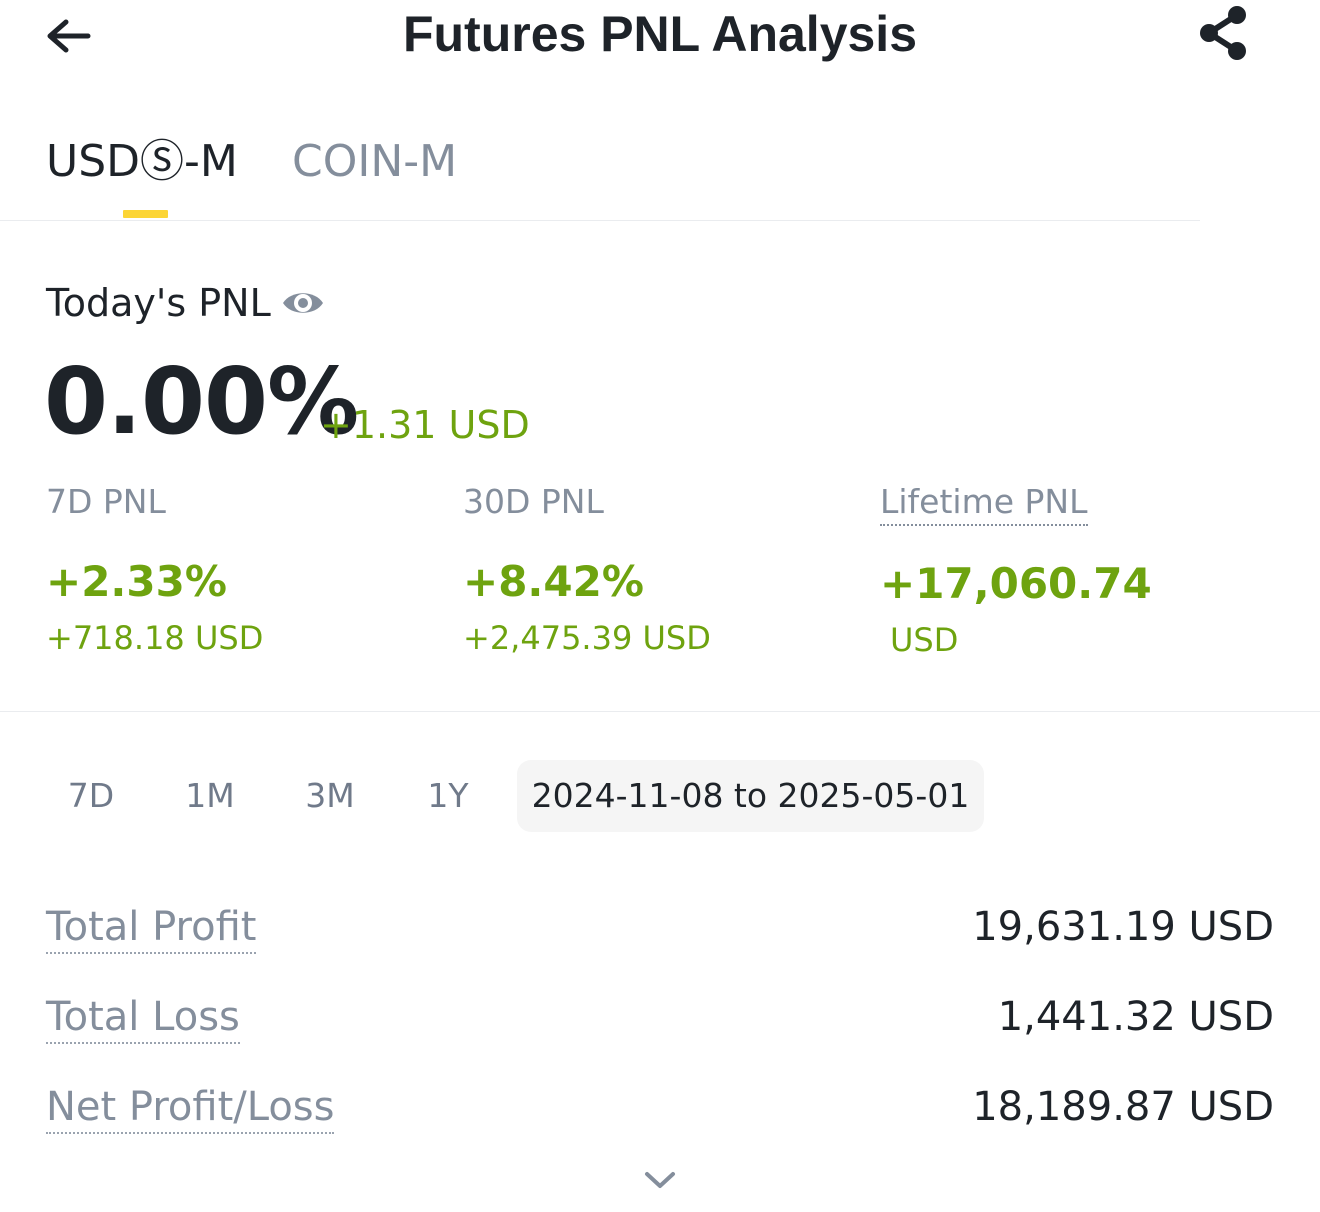 The image size is (1320, 1212). What do you see at coordinates (533, 501) in the screenshot?
I see `stat-30d-label: 30D PNL` at bounding box center [533, 501].